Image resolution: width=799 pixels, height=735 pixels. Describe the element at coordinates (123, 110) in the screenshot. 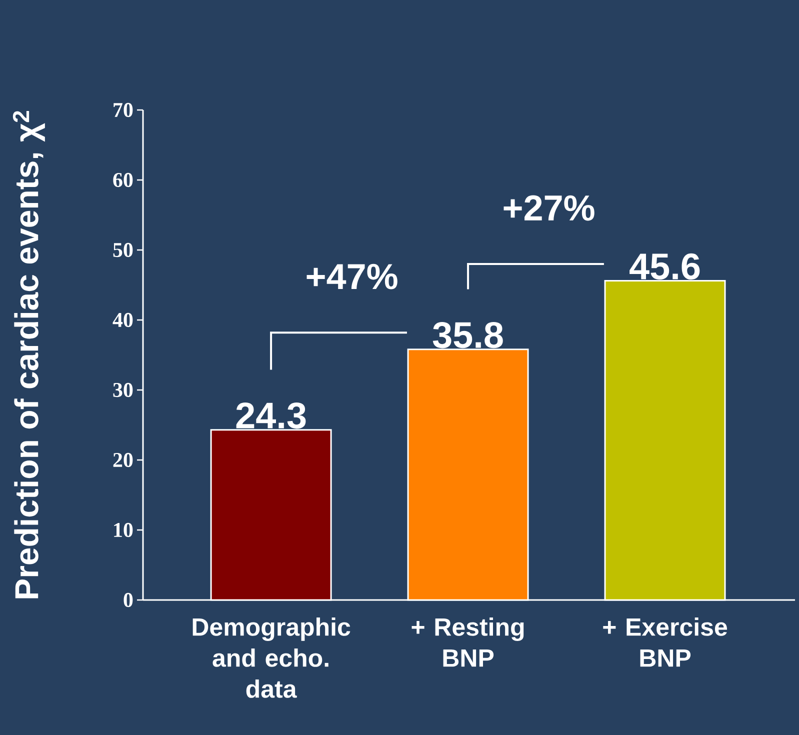

I see `y-tick-label: 70` at that location.